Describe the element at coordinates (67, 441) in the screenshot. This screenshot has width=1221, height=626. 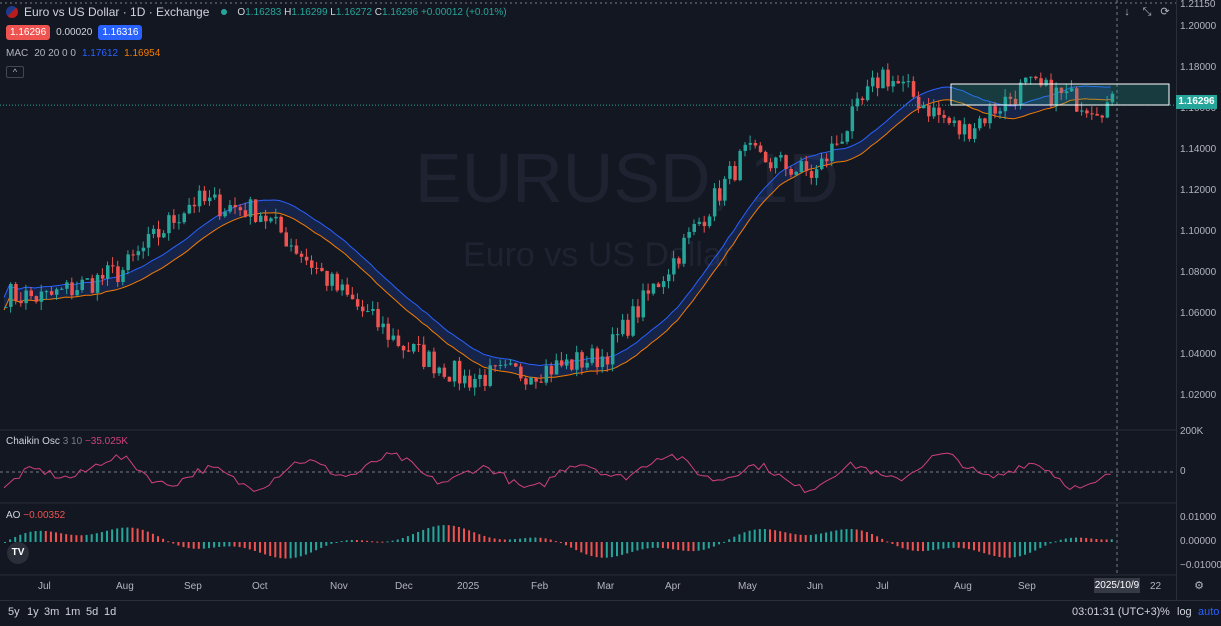
I see `chaikin-legend: Chaikin Osc 3 10 −35.025K` at that location.